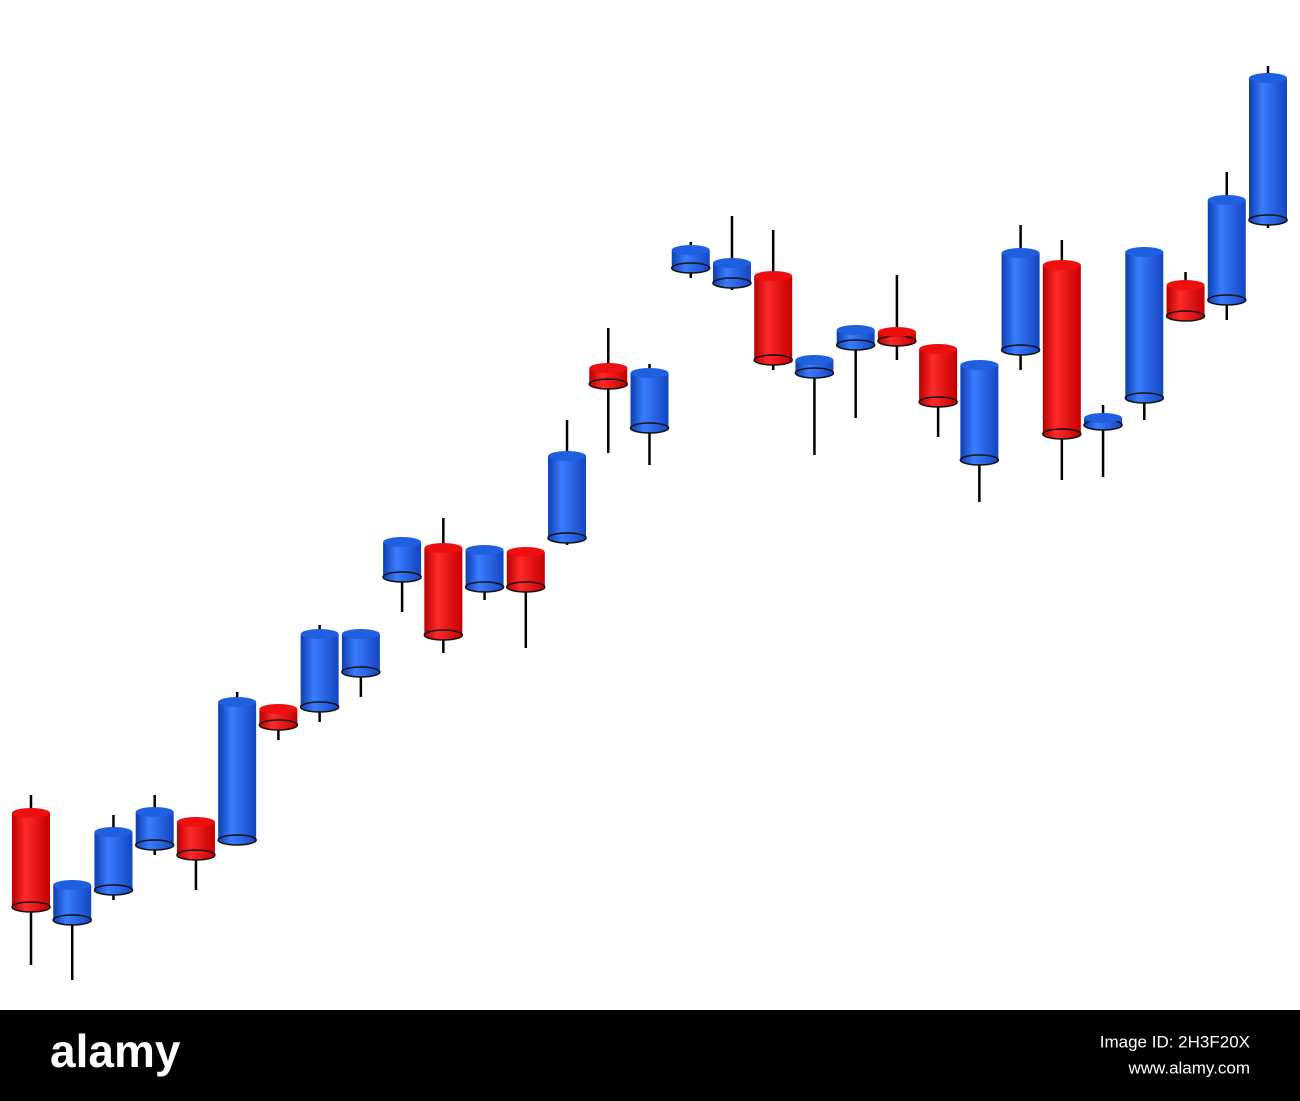 Image resolution: width=1300 pixels, height=1101 pixels. I want to click on footer-logo: alamy, so click(115, 1051).